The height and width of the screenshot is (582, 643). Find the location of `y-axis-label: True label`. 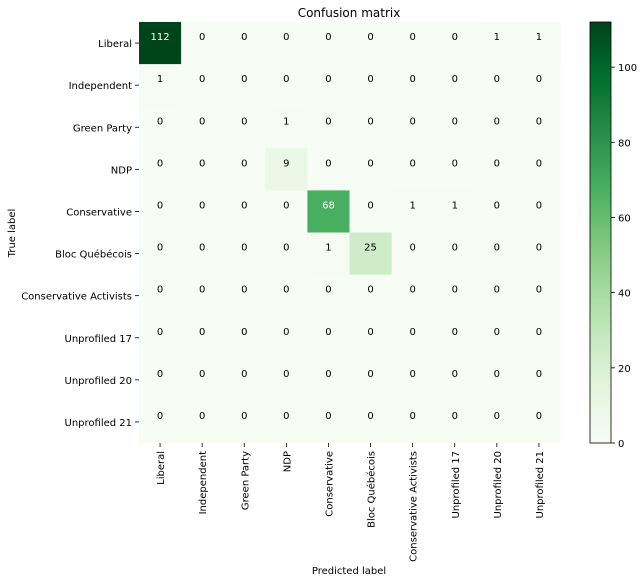

y-axis-label: True label is located at coordinates (12, 234).